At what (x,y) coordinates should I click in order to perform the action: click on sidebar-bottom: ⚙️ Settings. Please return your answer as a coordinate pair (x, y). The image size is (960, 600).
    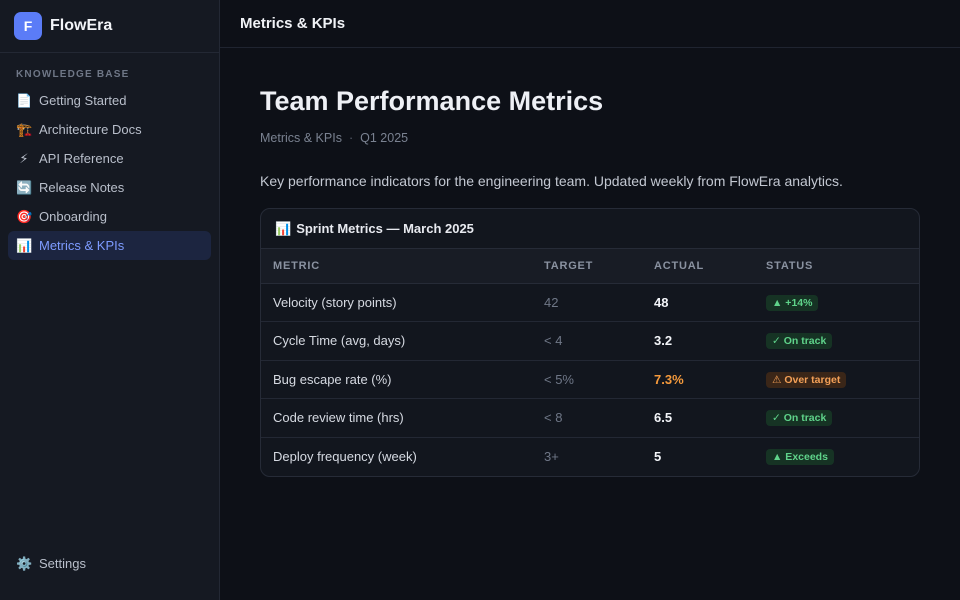
    Looking at the image, I should click on (109, 563).